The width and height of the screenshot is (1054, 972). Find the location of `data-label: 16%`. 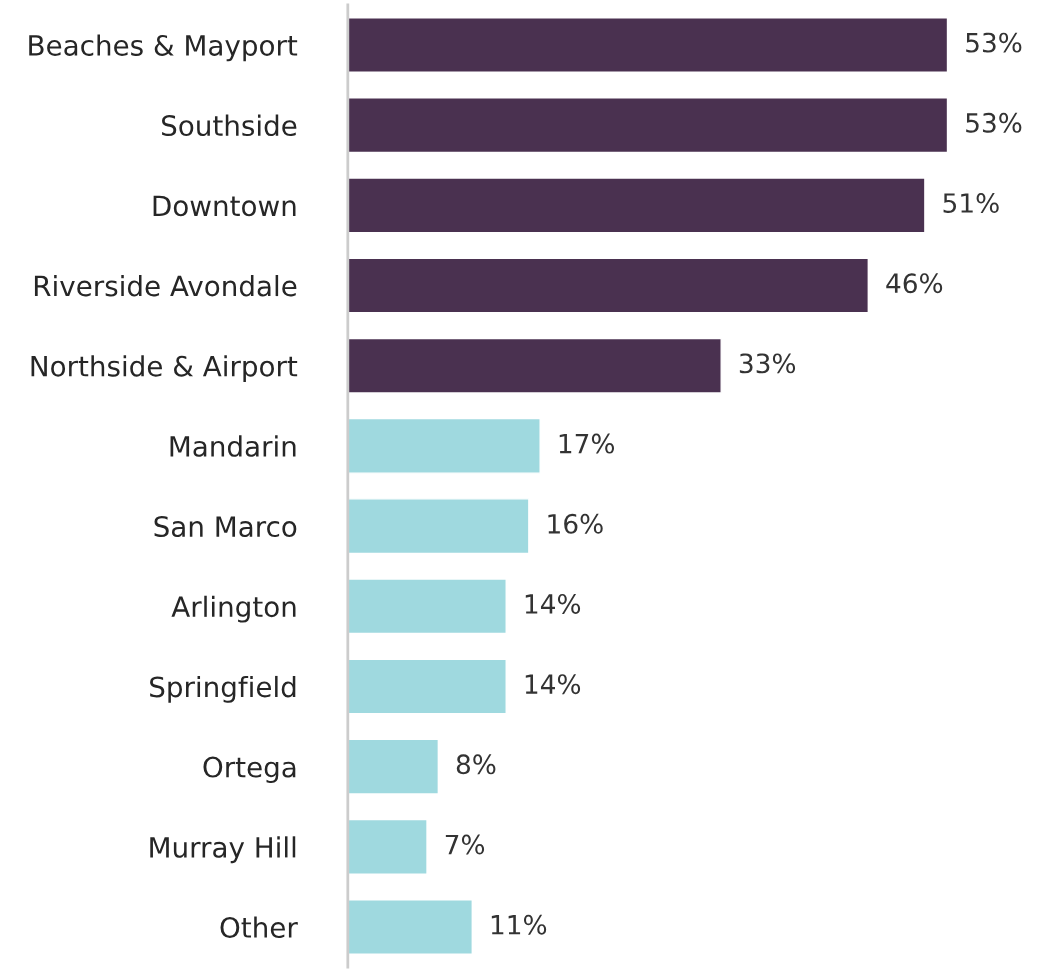

data-label: 16% is located at coordinates (575, 523).